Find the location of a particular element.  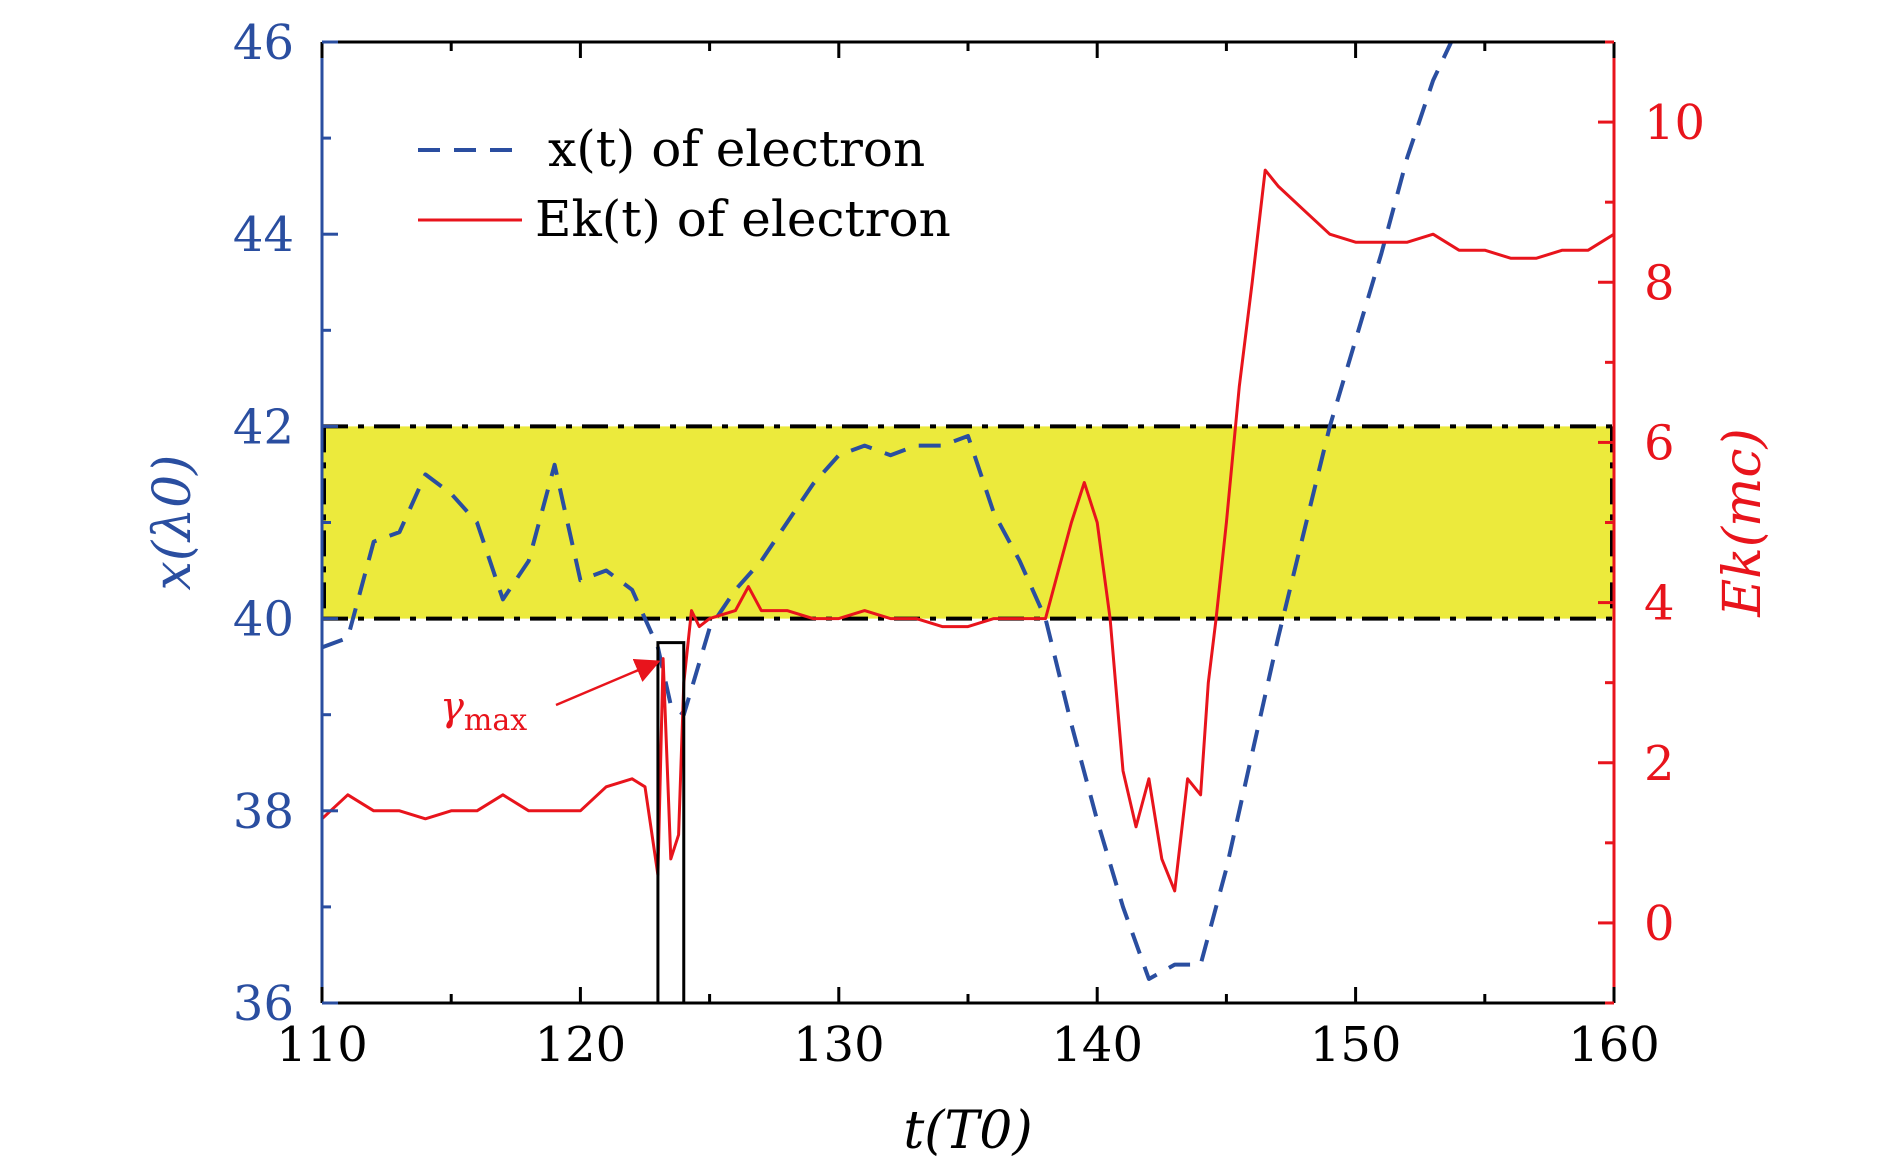

annotation-layer: γmax is located at coordinates (563, 823).